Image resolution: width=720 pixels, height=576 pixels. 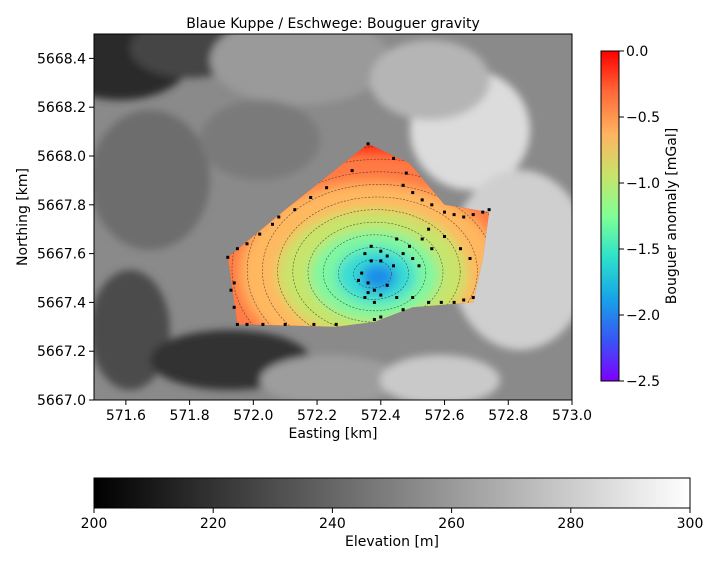 I want to click on x-tick-label: 572.2, so click(x=317, y=416).